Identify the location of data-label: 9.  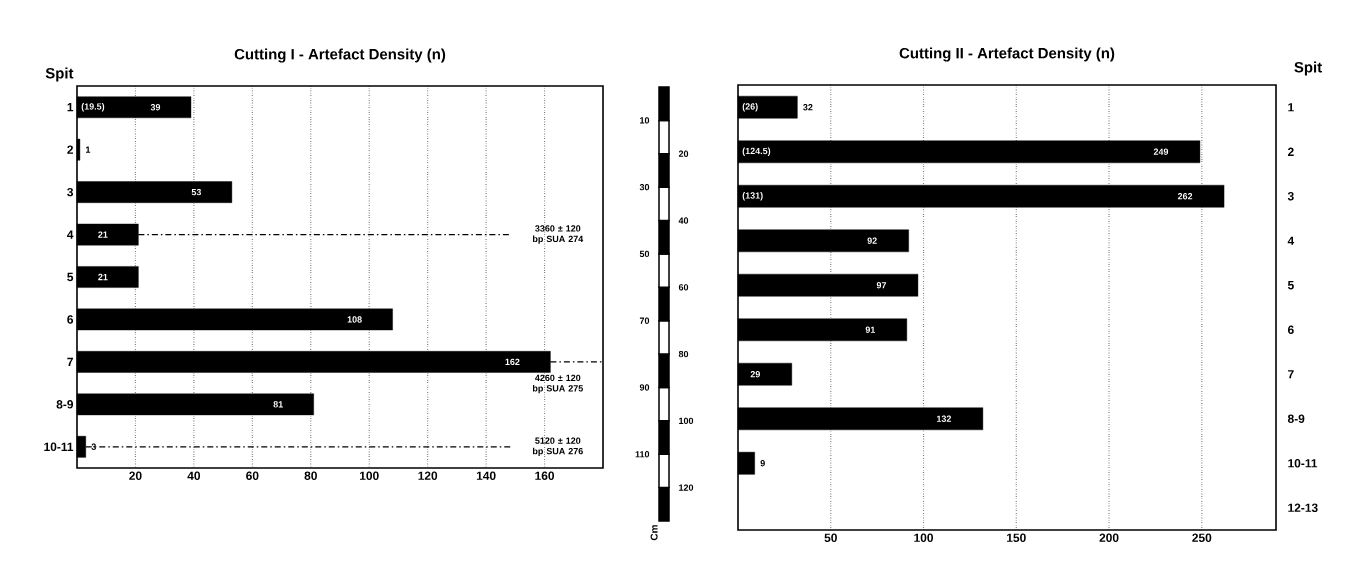
(762, 463).